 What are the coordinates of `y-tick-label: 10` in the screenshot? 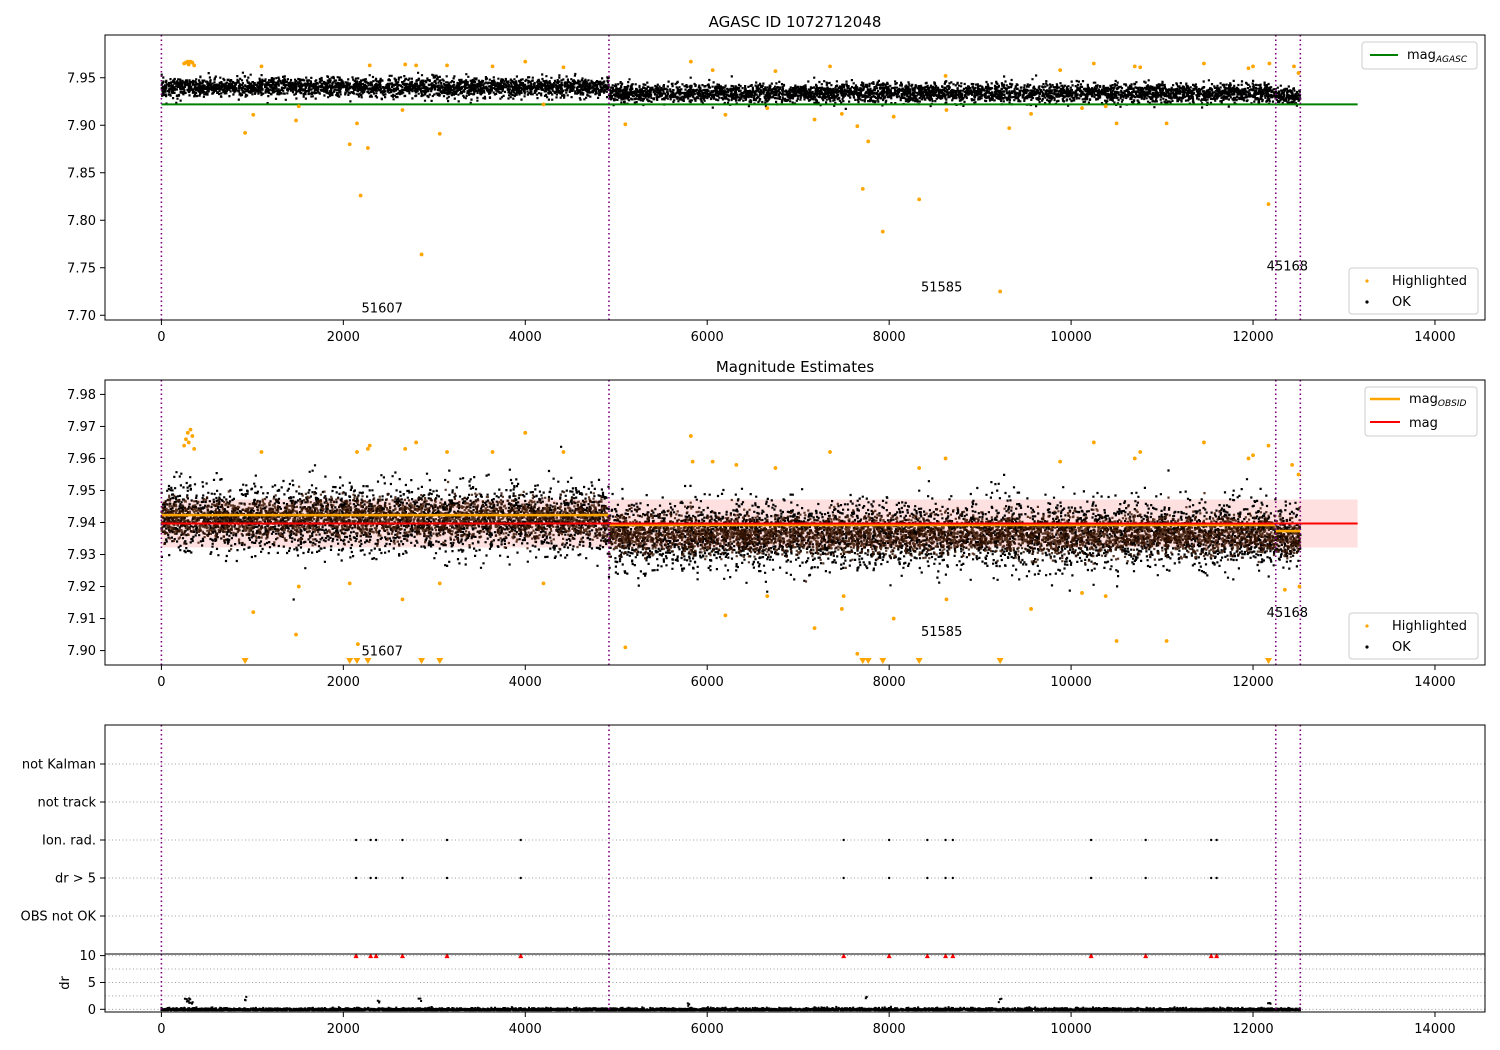 It's located at (87, 956).